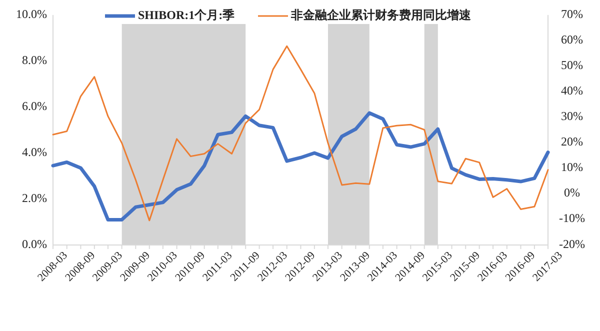 Image resolution: width=600 pixels, height=331 pixels. What do you see at coordinates (34, 243) in the screenshot?
I see `y-tick-label: 0.0%` at bounding box center [34, 243].